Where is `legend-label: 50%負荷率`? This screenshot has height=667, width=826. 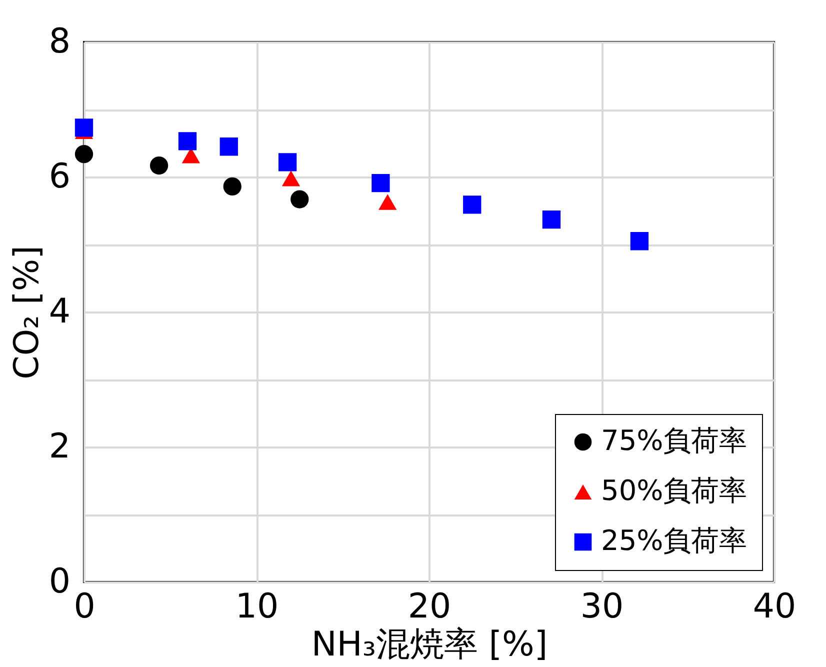
legend-label: 50%負荷率 is located at coordinates (674, 490).